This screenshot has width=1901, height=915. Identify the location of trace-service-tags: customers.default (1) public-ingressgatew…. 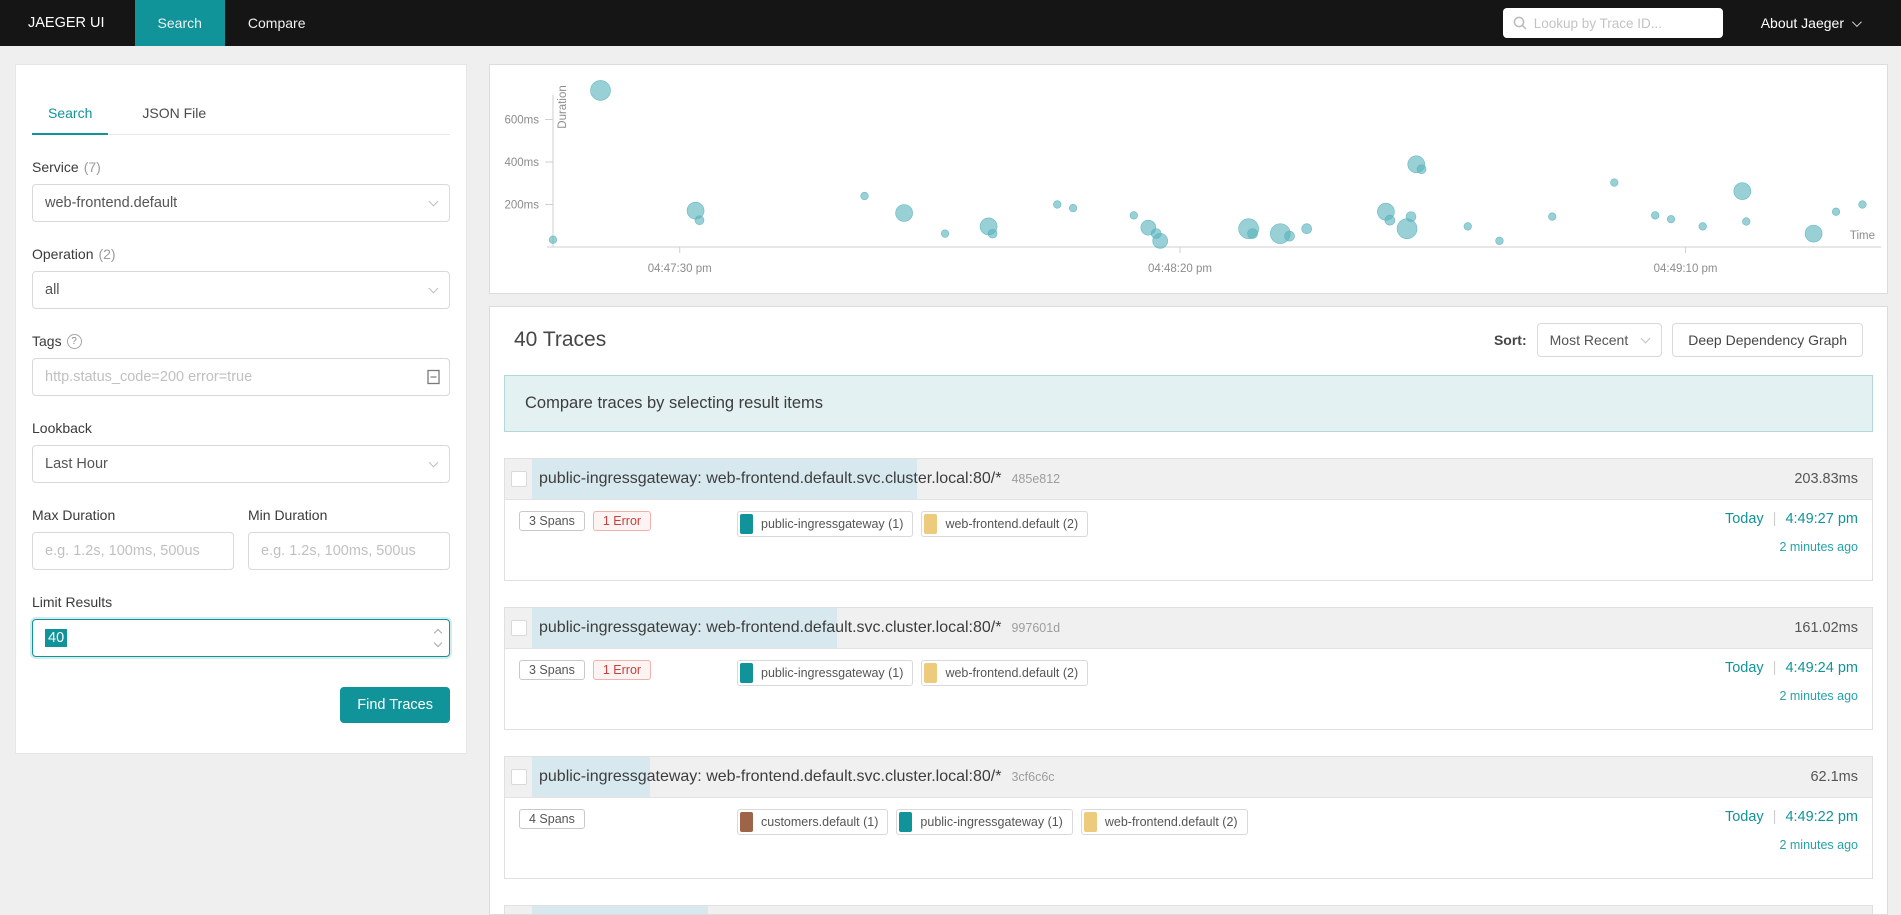
(1202, 830).